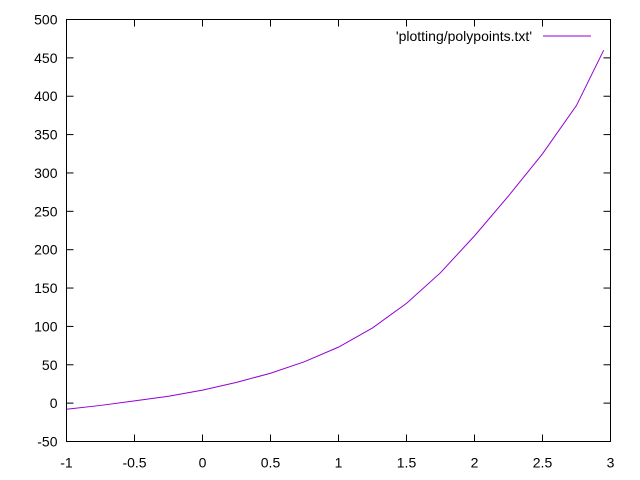  I want to click on y-tick-label-9: 400, so click(46, 96).